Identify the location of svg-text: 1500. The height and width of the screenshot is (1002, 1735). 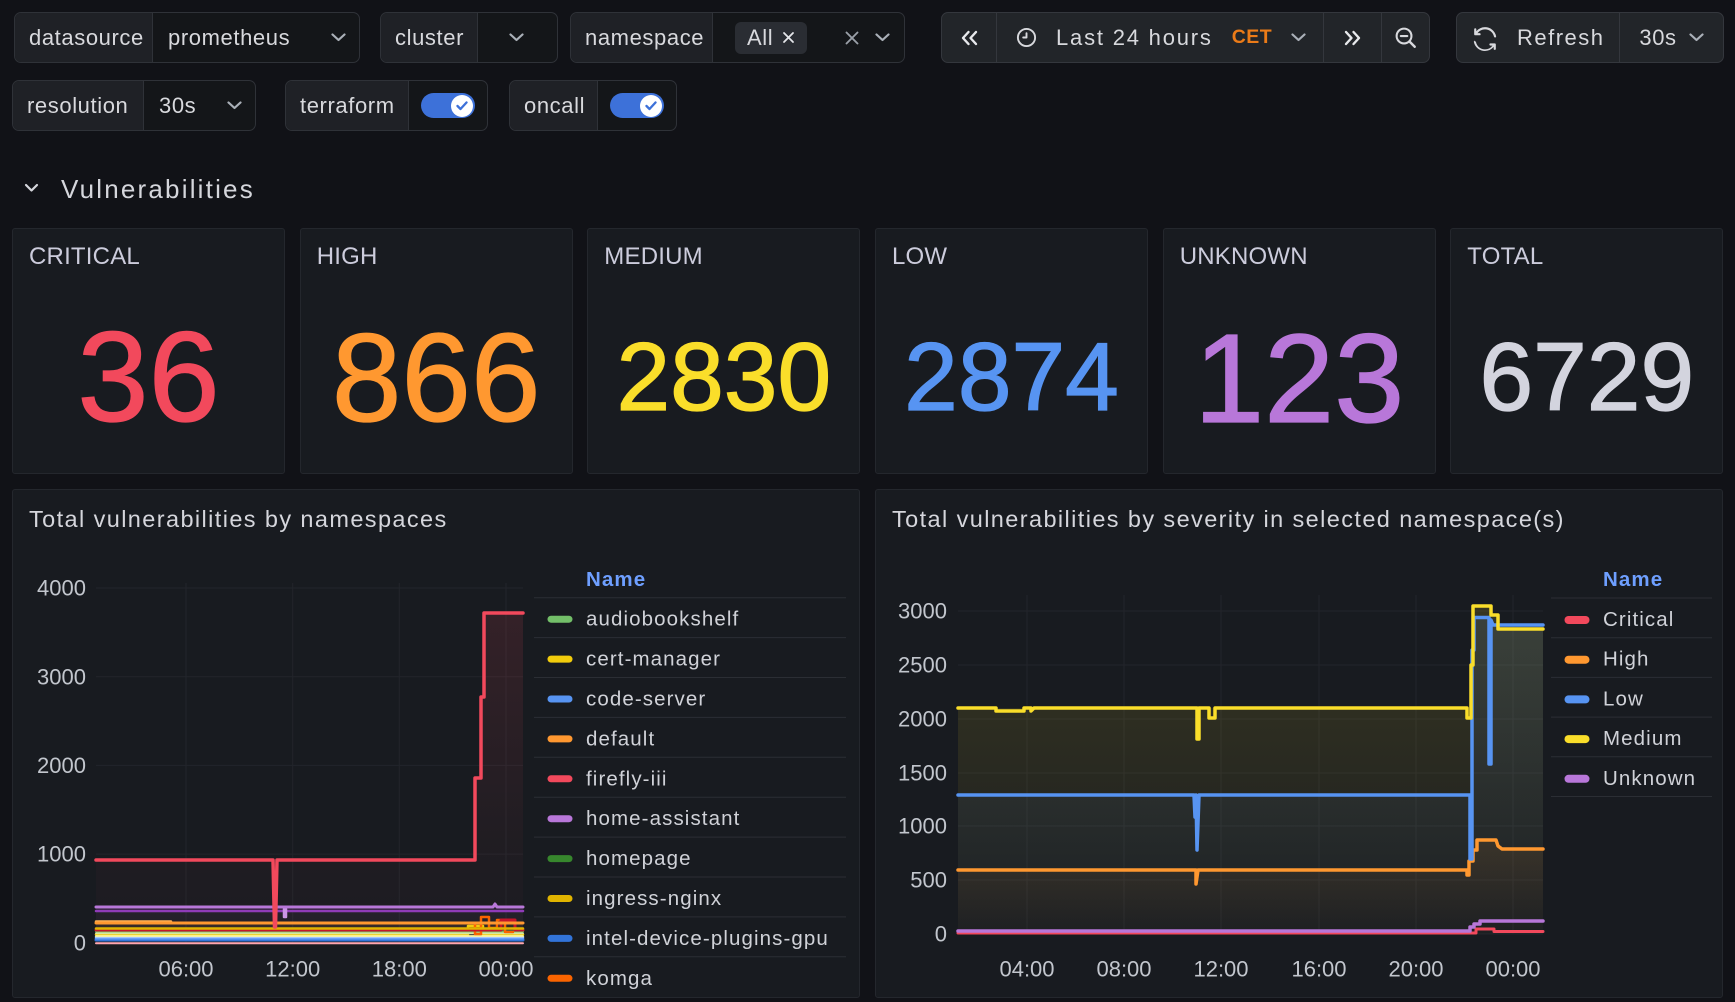
(922, 773).